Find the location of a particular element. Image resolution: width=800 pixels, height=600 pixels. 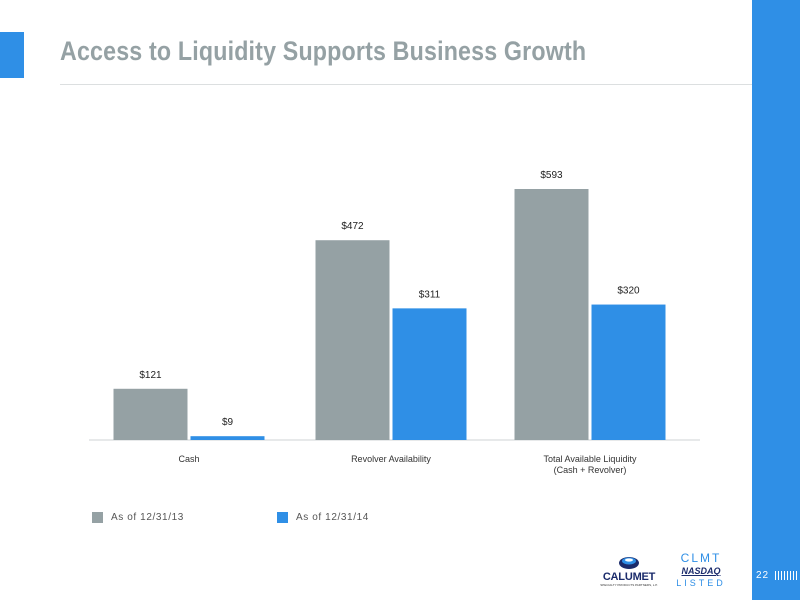

page-number: 22 is located at coordinates (763, 575).